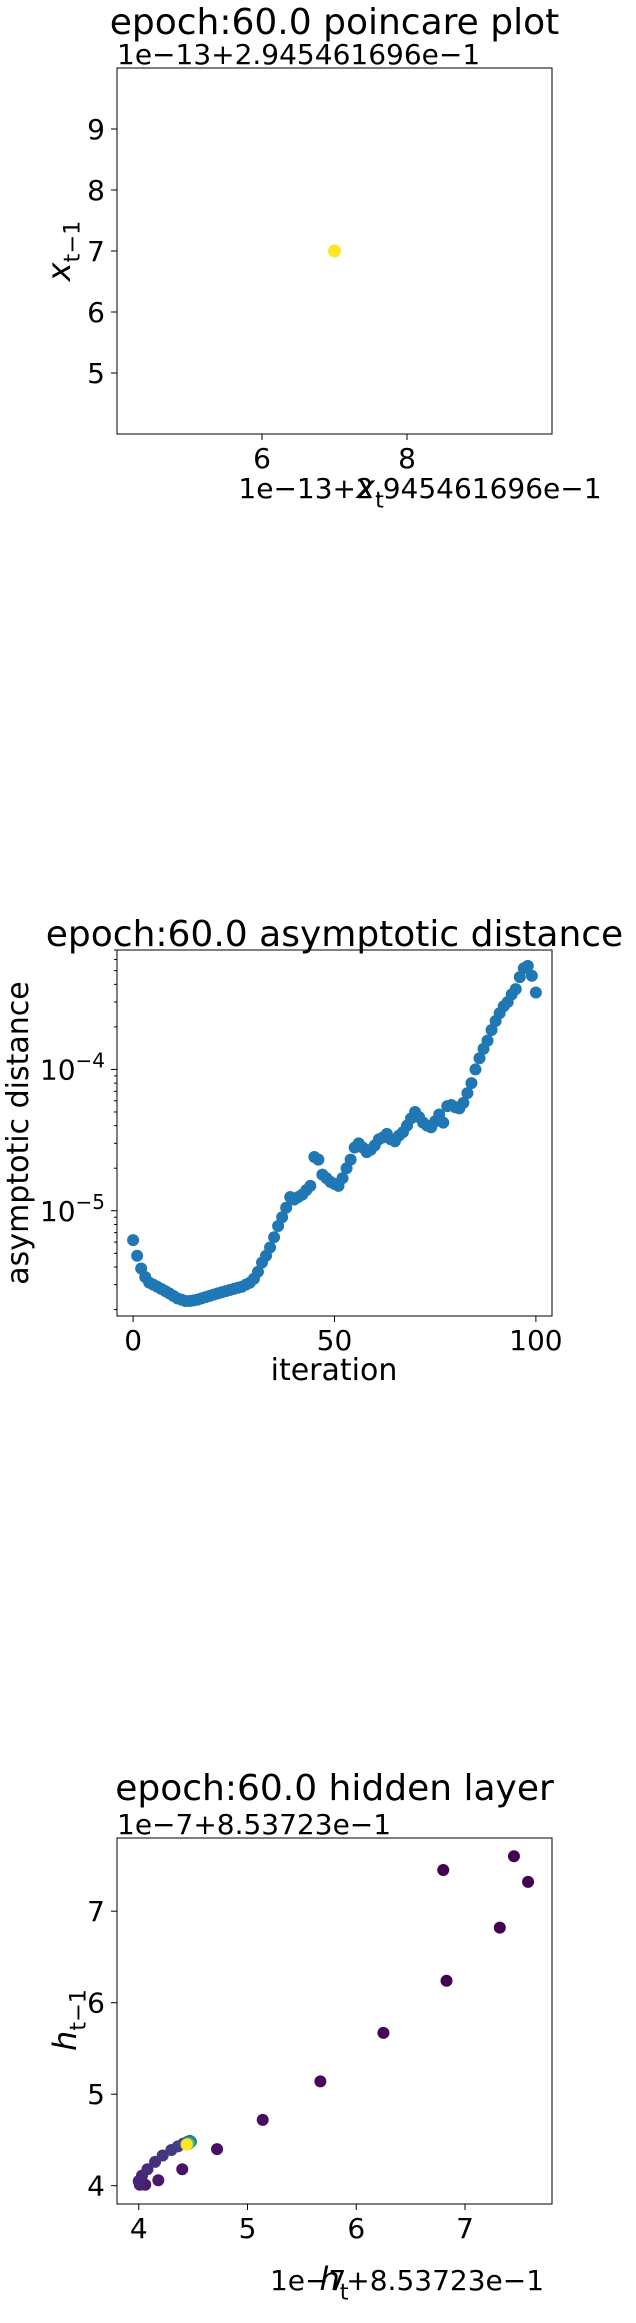 The image size is (636, 2323). I want to click on x-axis-label: xt, so click(369, 491).